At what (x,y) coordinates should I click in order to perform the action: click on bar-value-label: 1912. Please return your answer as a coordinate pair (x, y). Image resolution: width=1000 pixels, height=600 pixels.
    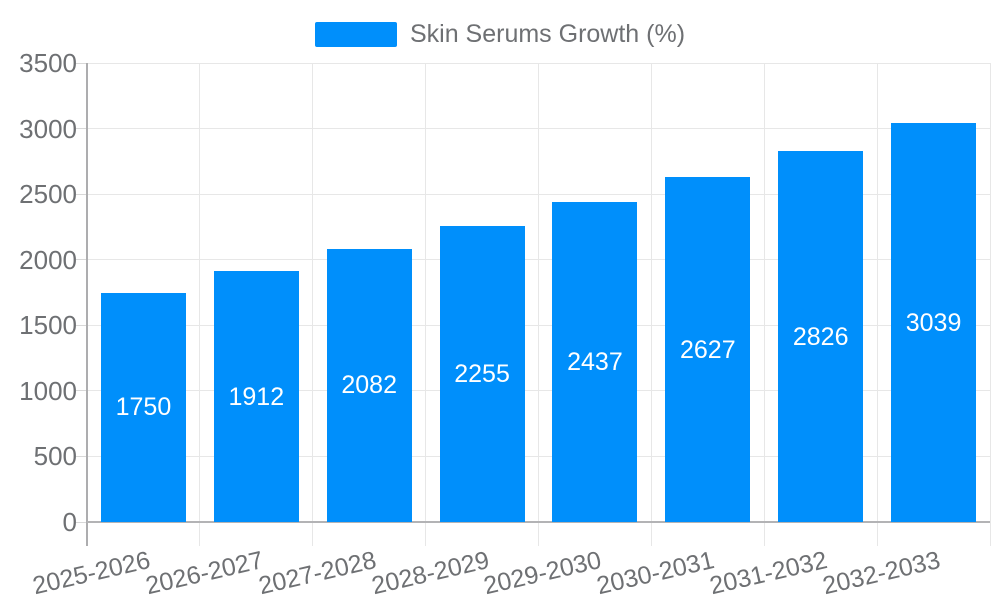
    Looking at the image, I should click on (256, 396).